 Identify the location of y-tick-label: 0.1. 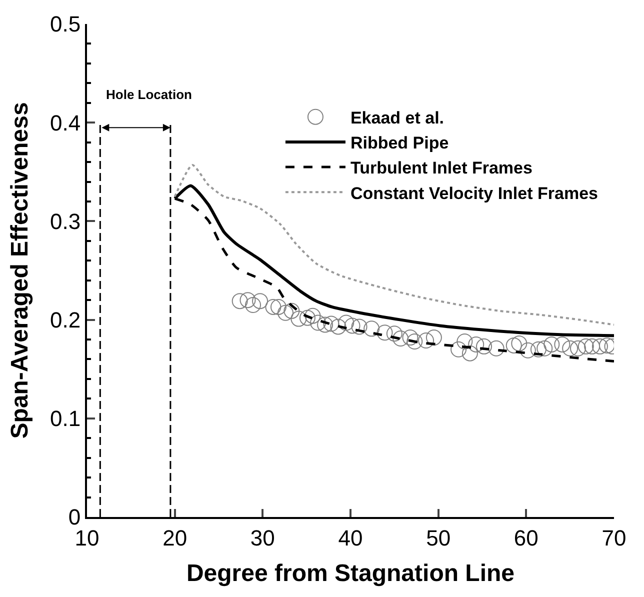
(65, 419).